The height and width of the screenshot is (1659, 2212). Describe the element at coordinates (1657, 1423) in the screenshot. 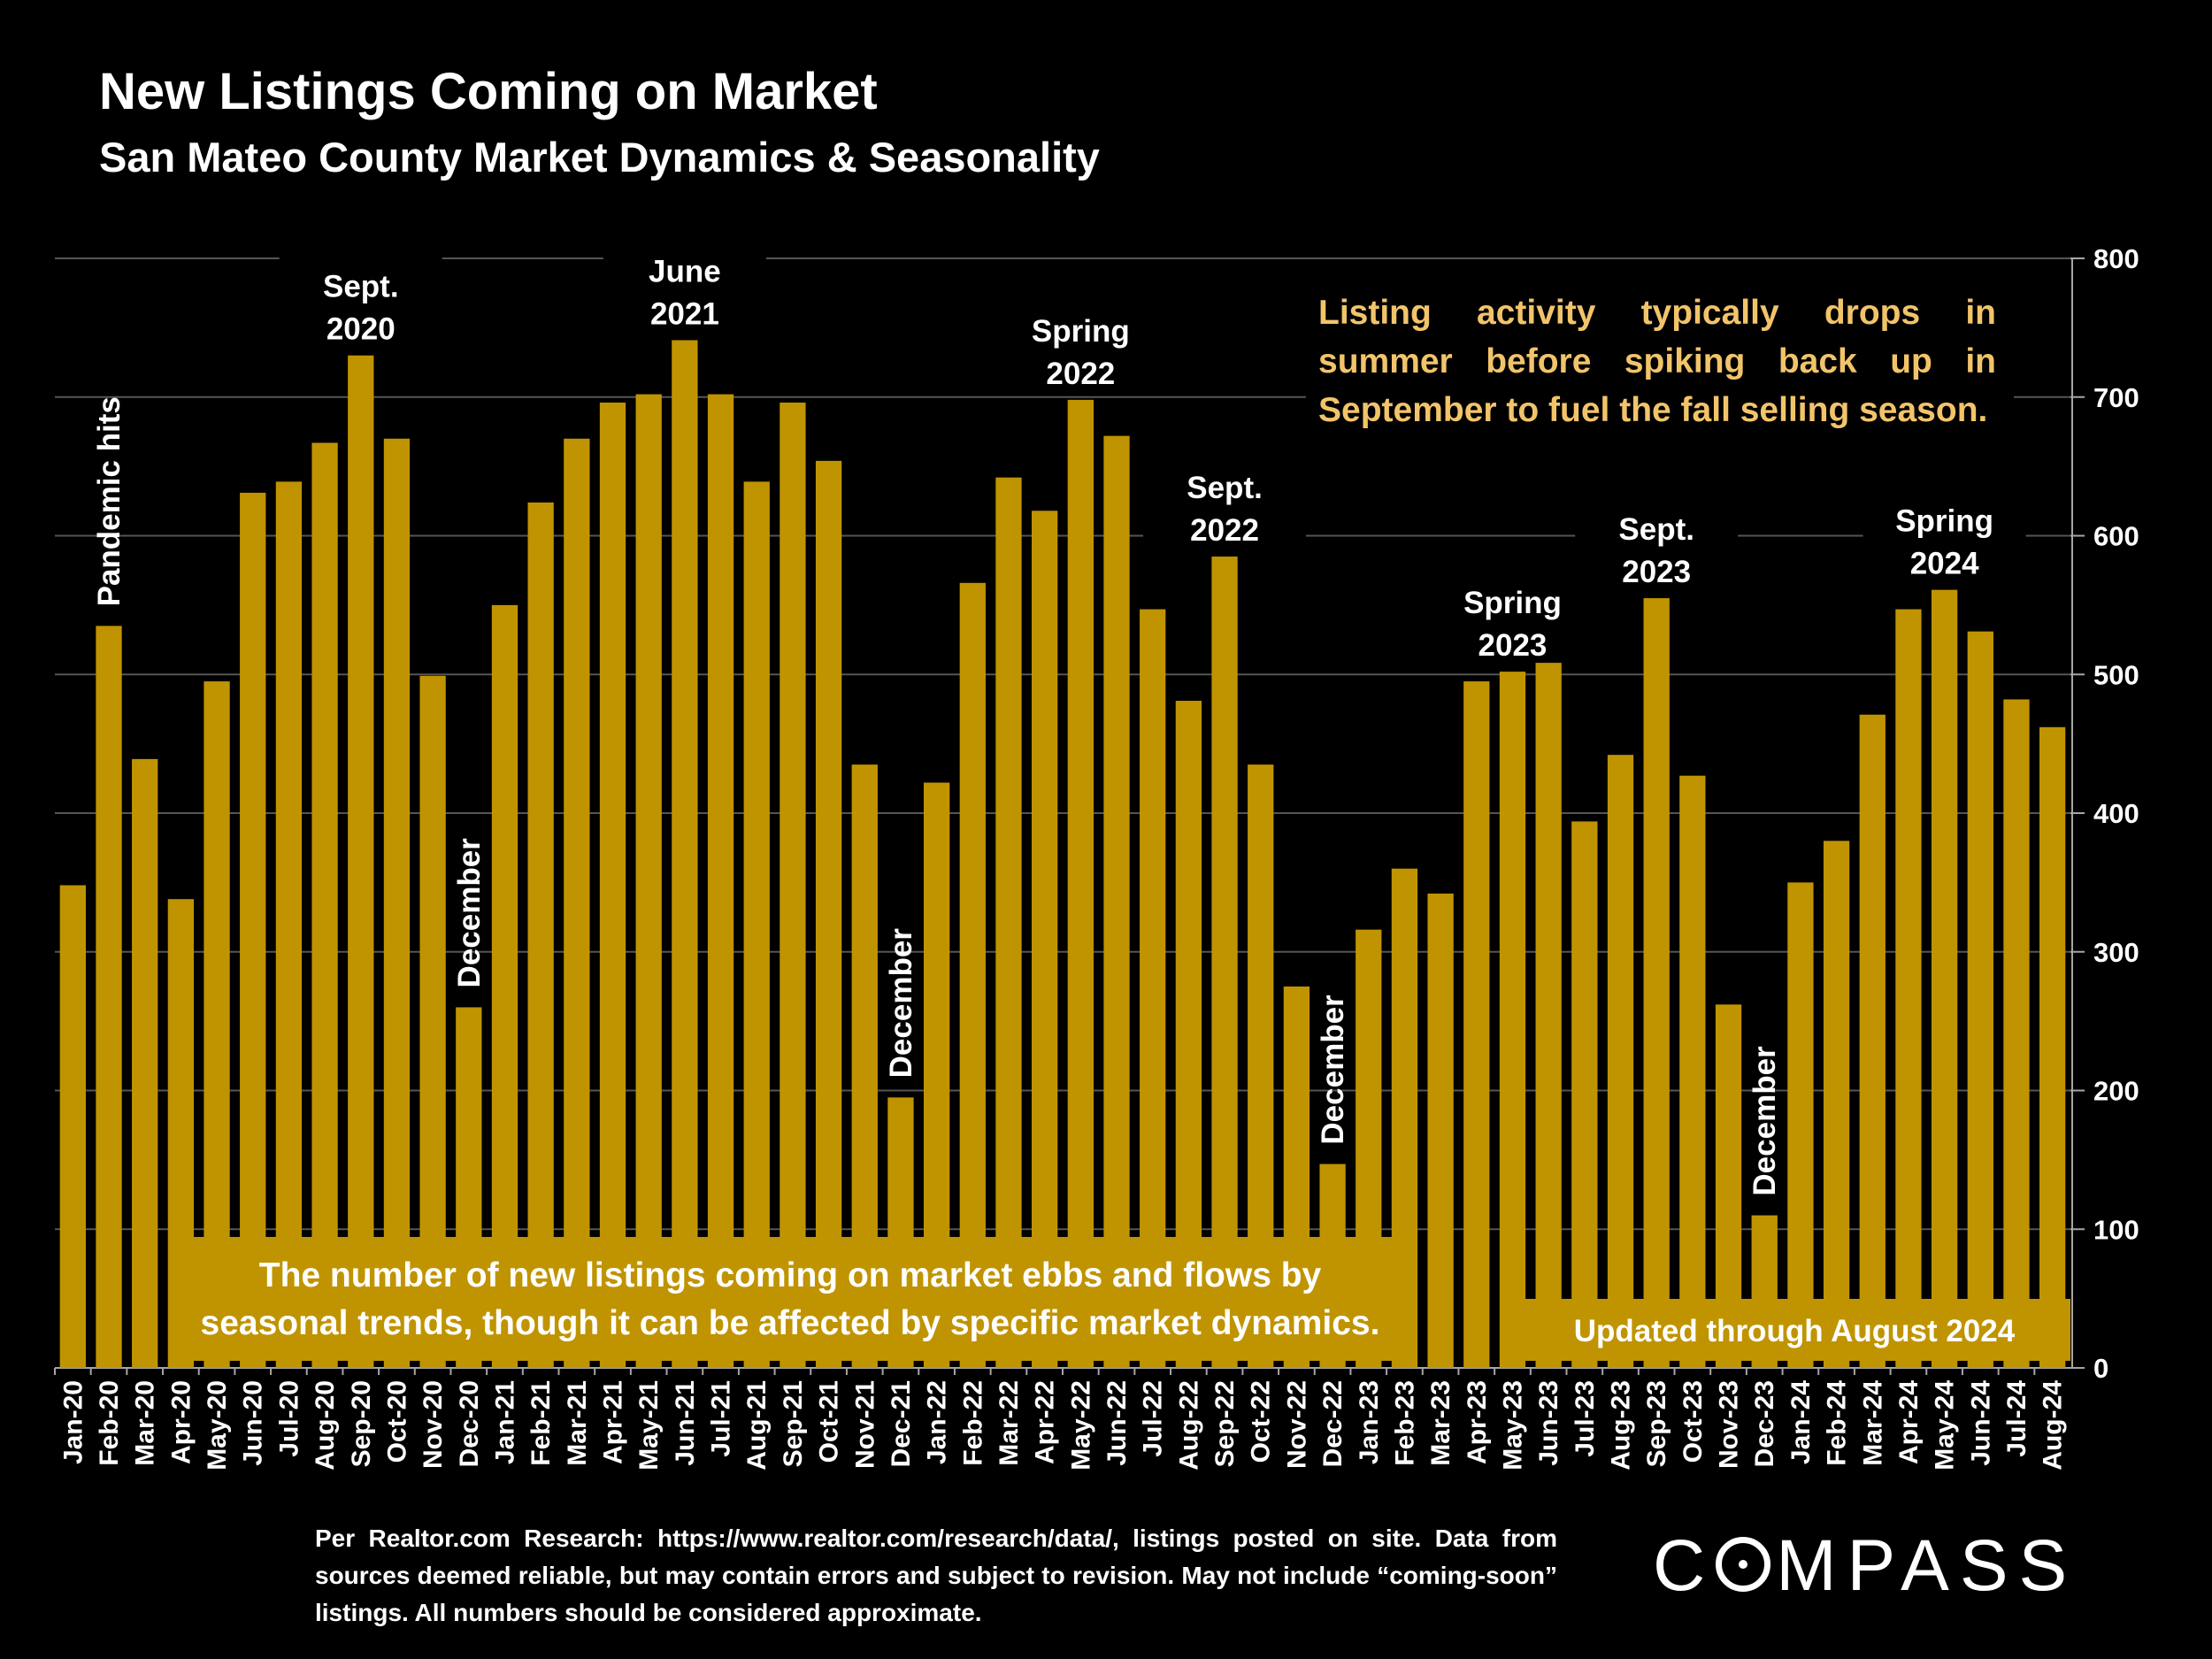

I see `x-tick-label: Sep-23` at that location.